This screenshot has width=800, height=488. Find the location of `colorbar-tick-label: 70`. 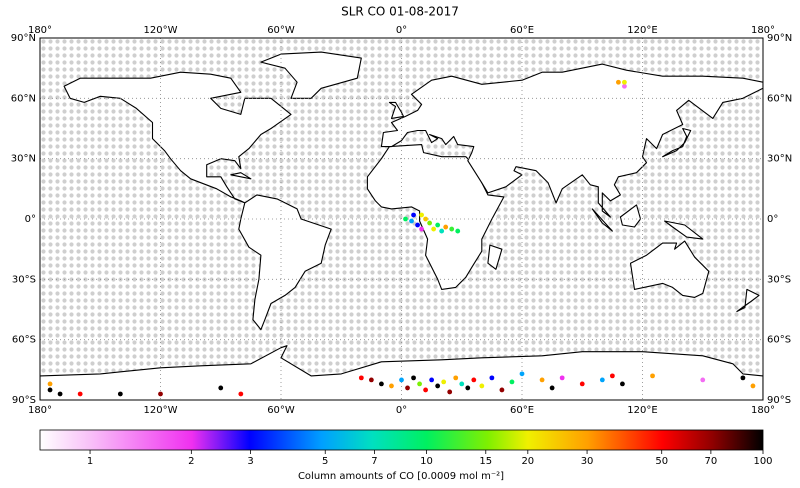

colorbar-tick-label: 70 is located at coordinates (711, 461).